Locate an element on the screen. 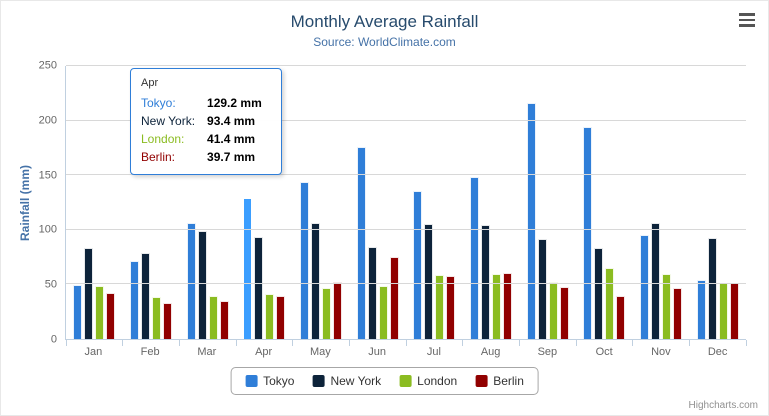 This screenshot has width=769, height=416. bar-tokyo-nov is located at coordinates (645, 286).